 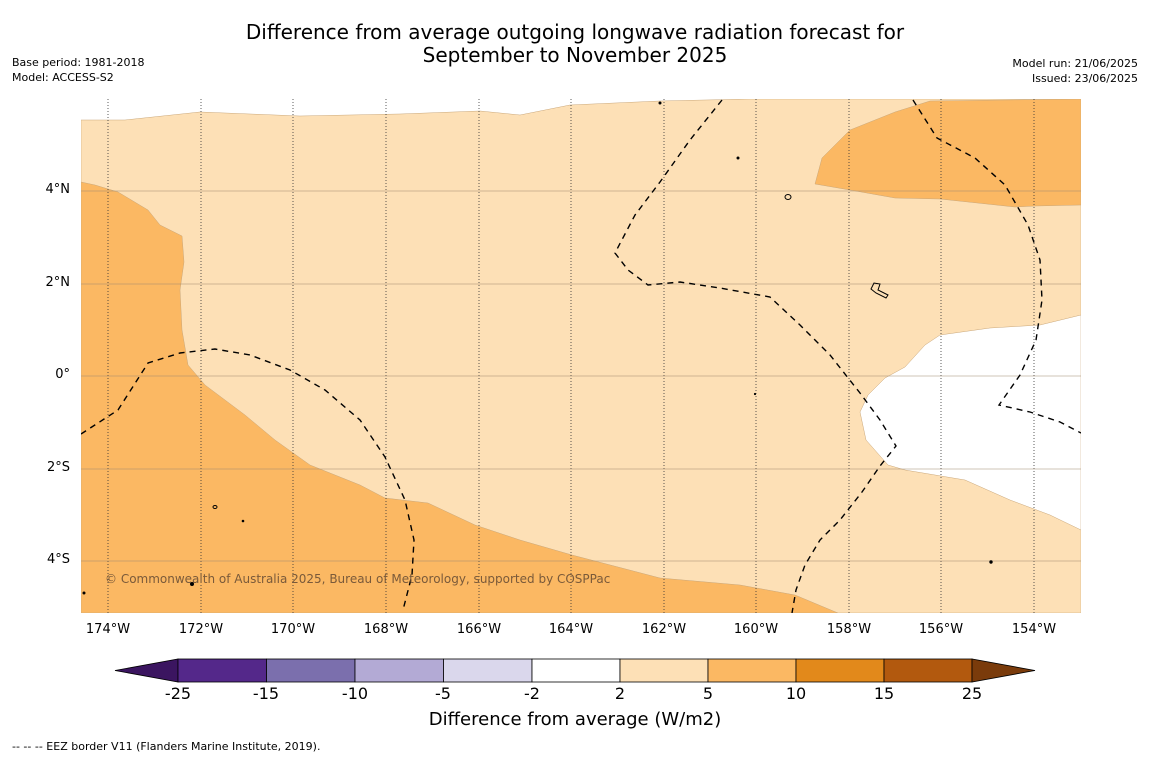 What do you see at coordinates (756, 629) in the screenshot?
I see `lon-tick-label: 160°W` at bounding box center [756, 629].